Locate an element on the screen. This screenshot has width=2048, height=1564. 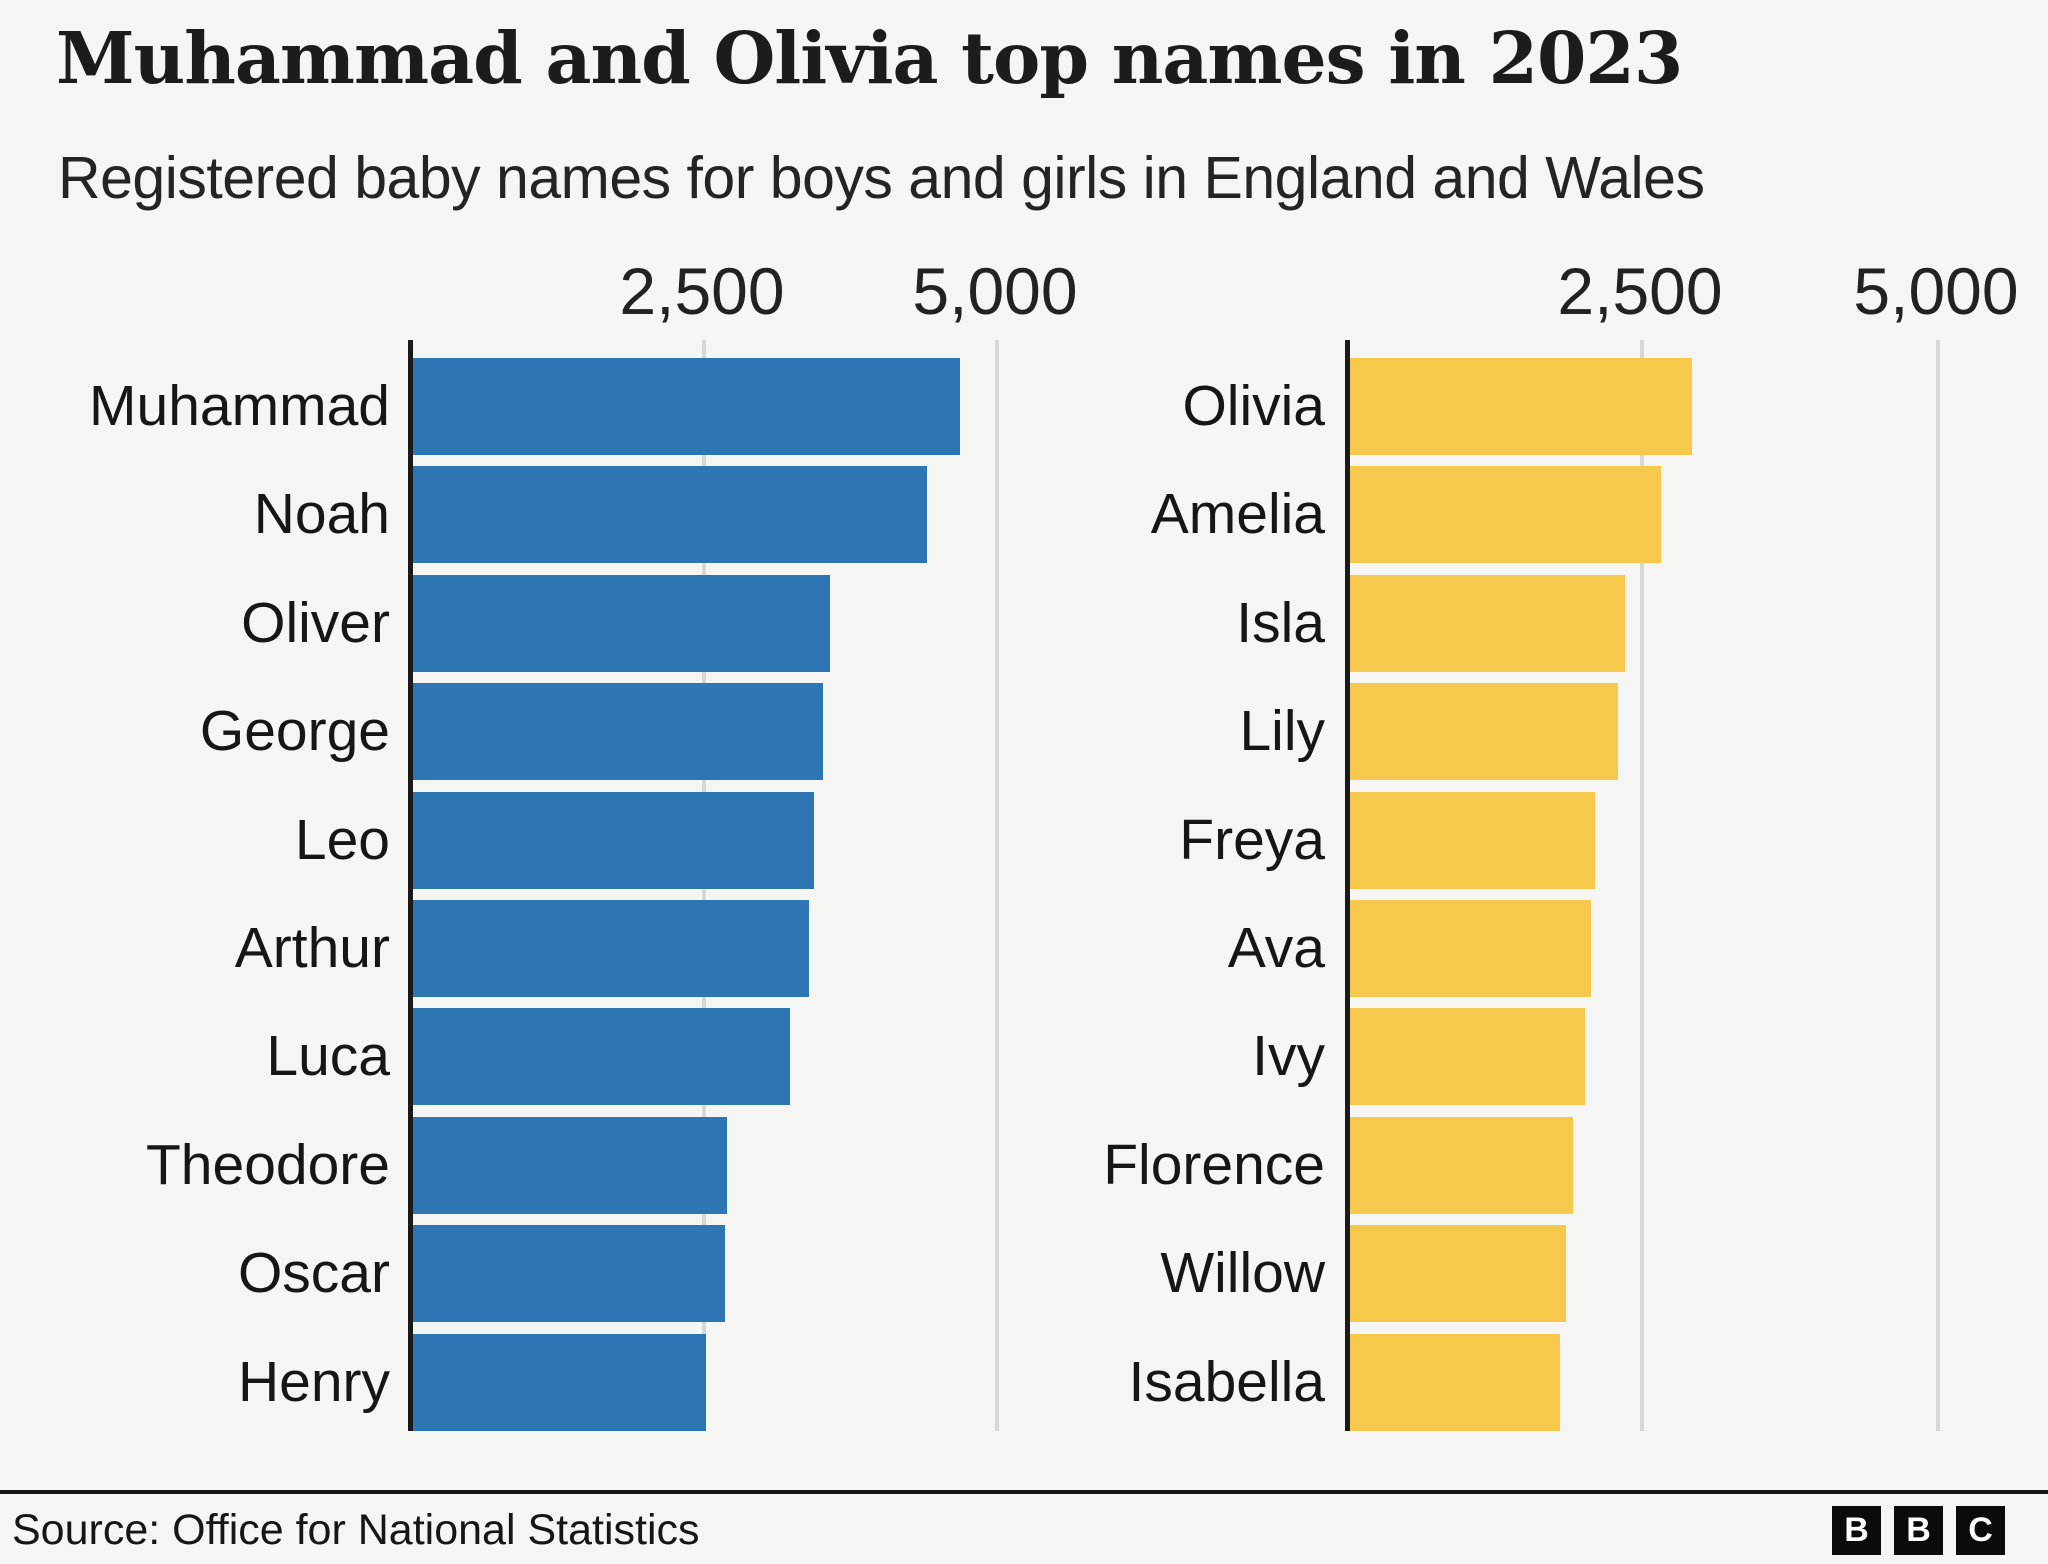
bar-row-ivy is located at coordinates (1677, 1057).